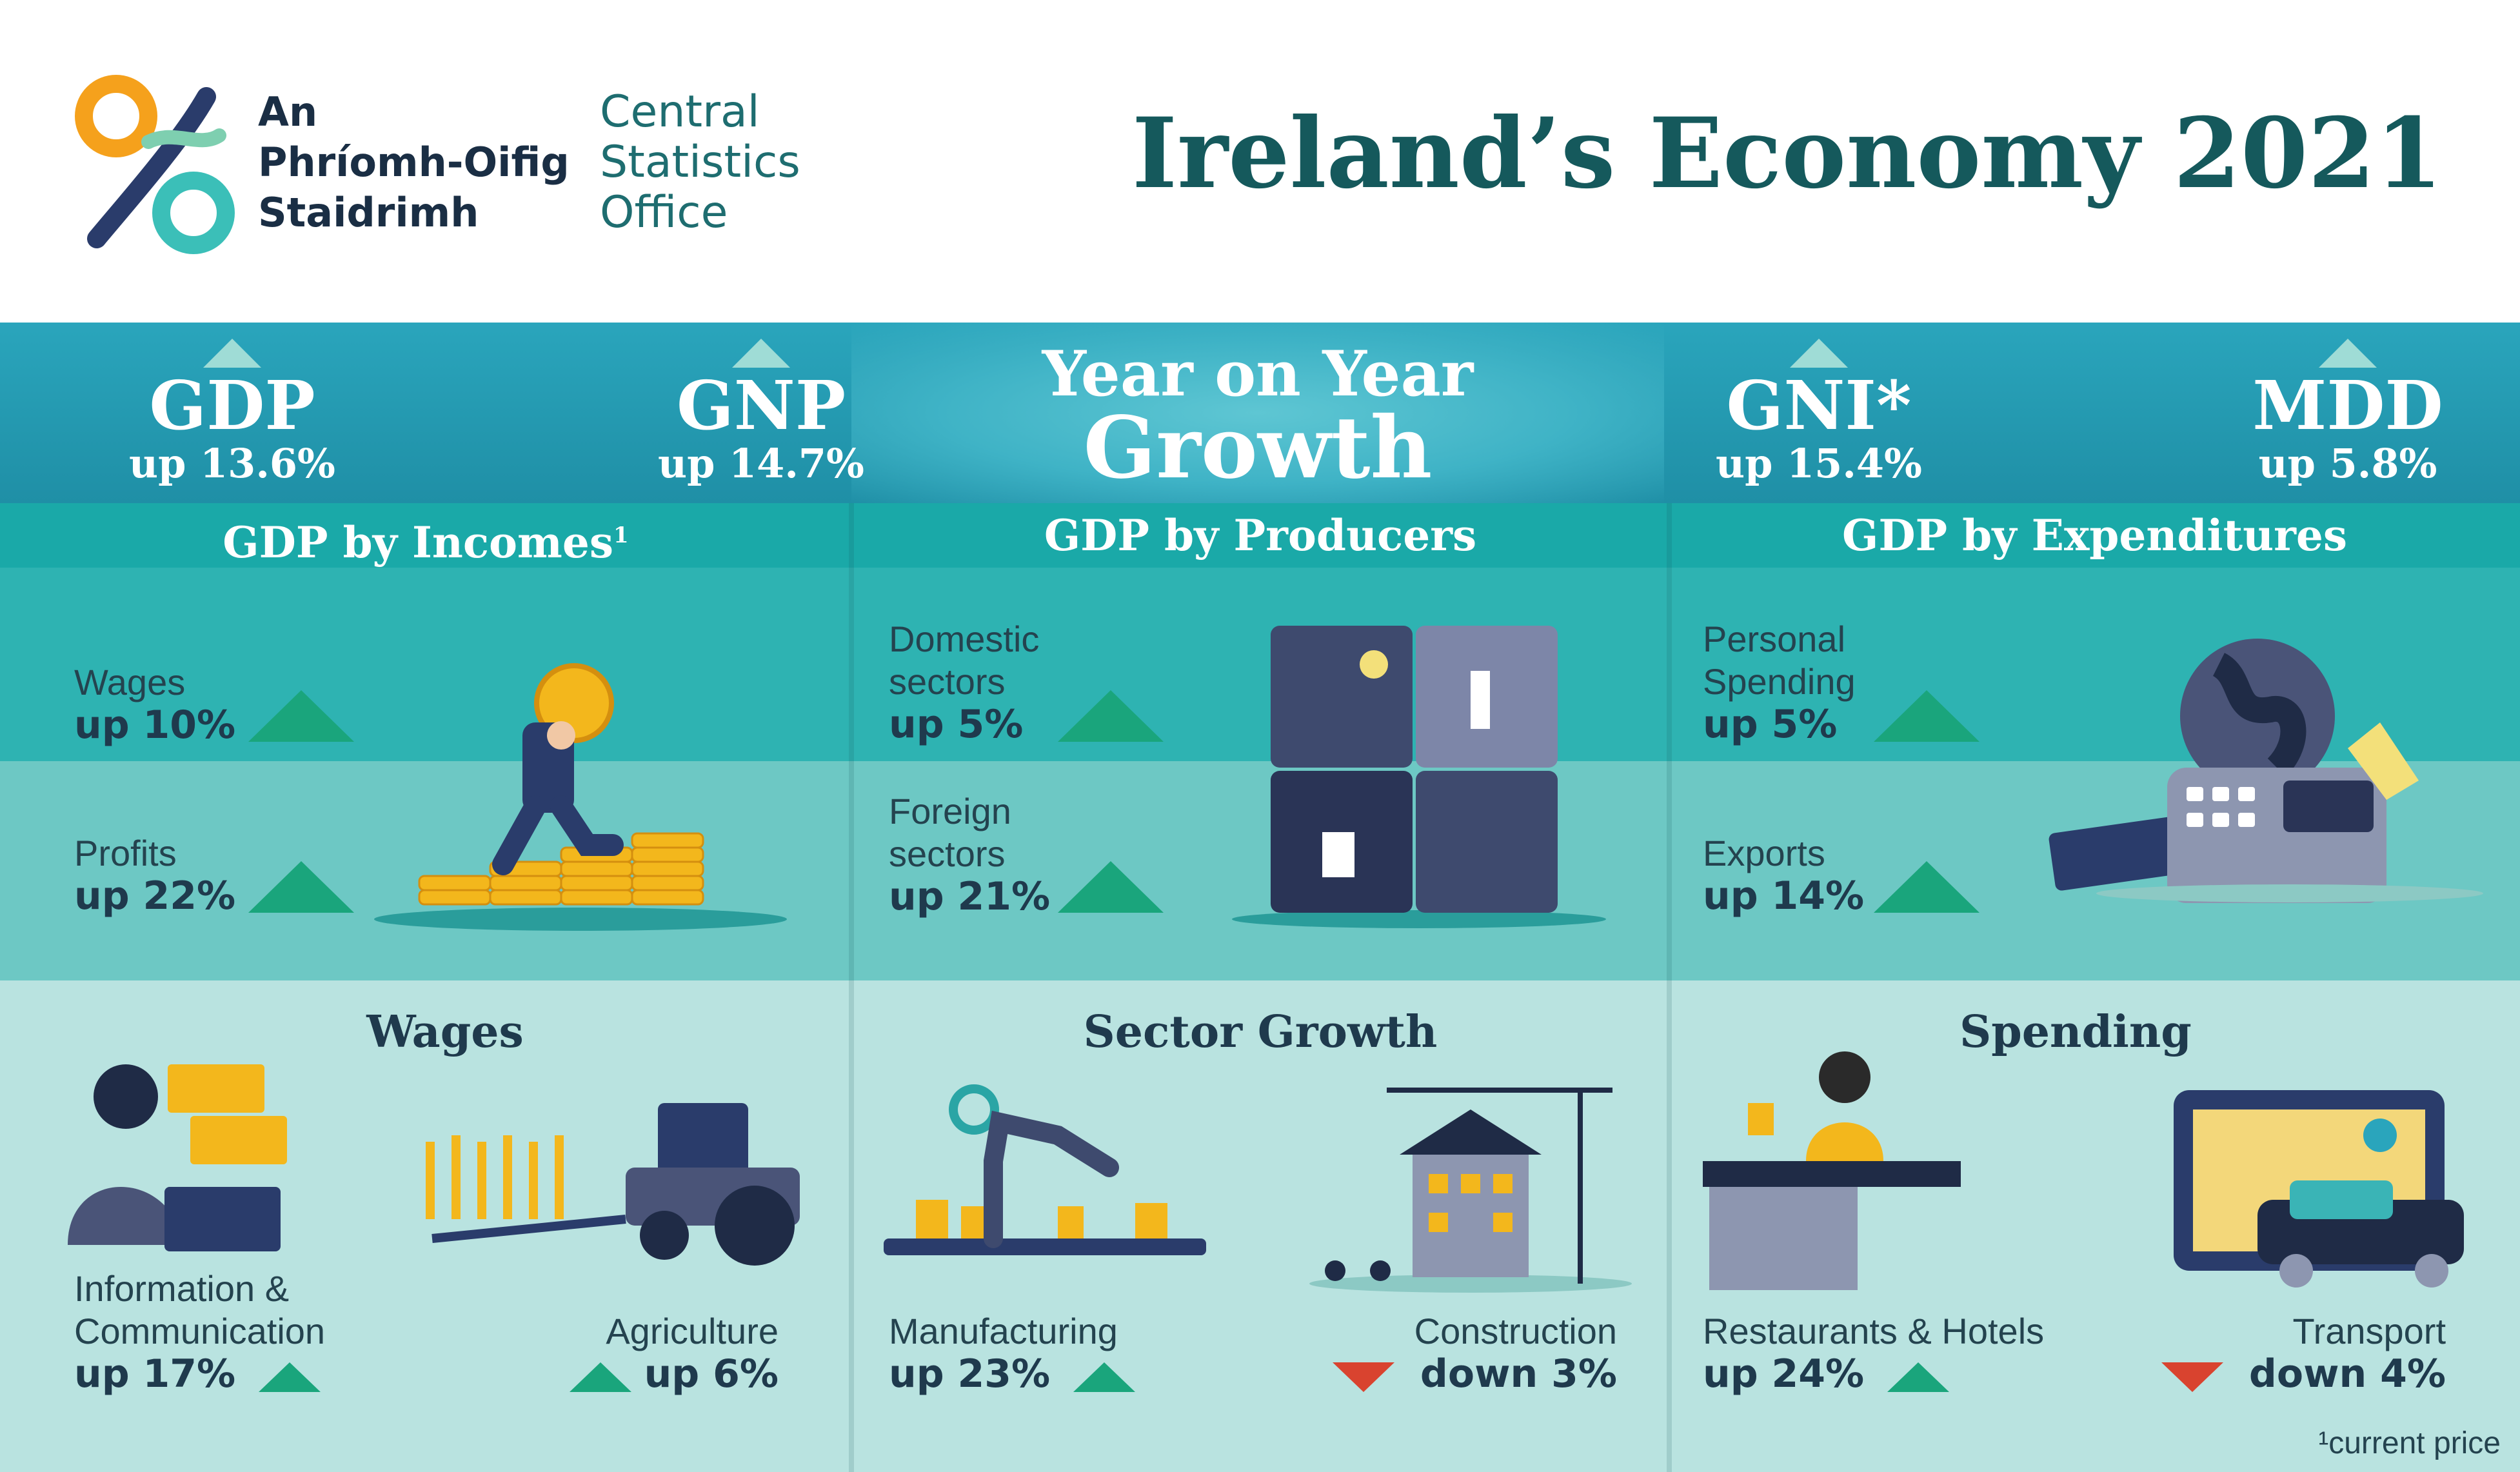 The height and width of the screenshot is (1472, 2520). What do you see at coordinates (232, 406) in the screenshot?
I see `metric-name: GDP` at bounding box center [232, 406].